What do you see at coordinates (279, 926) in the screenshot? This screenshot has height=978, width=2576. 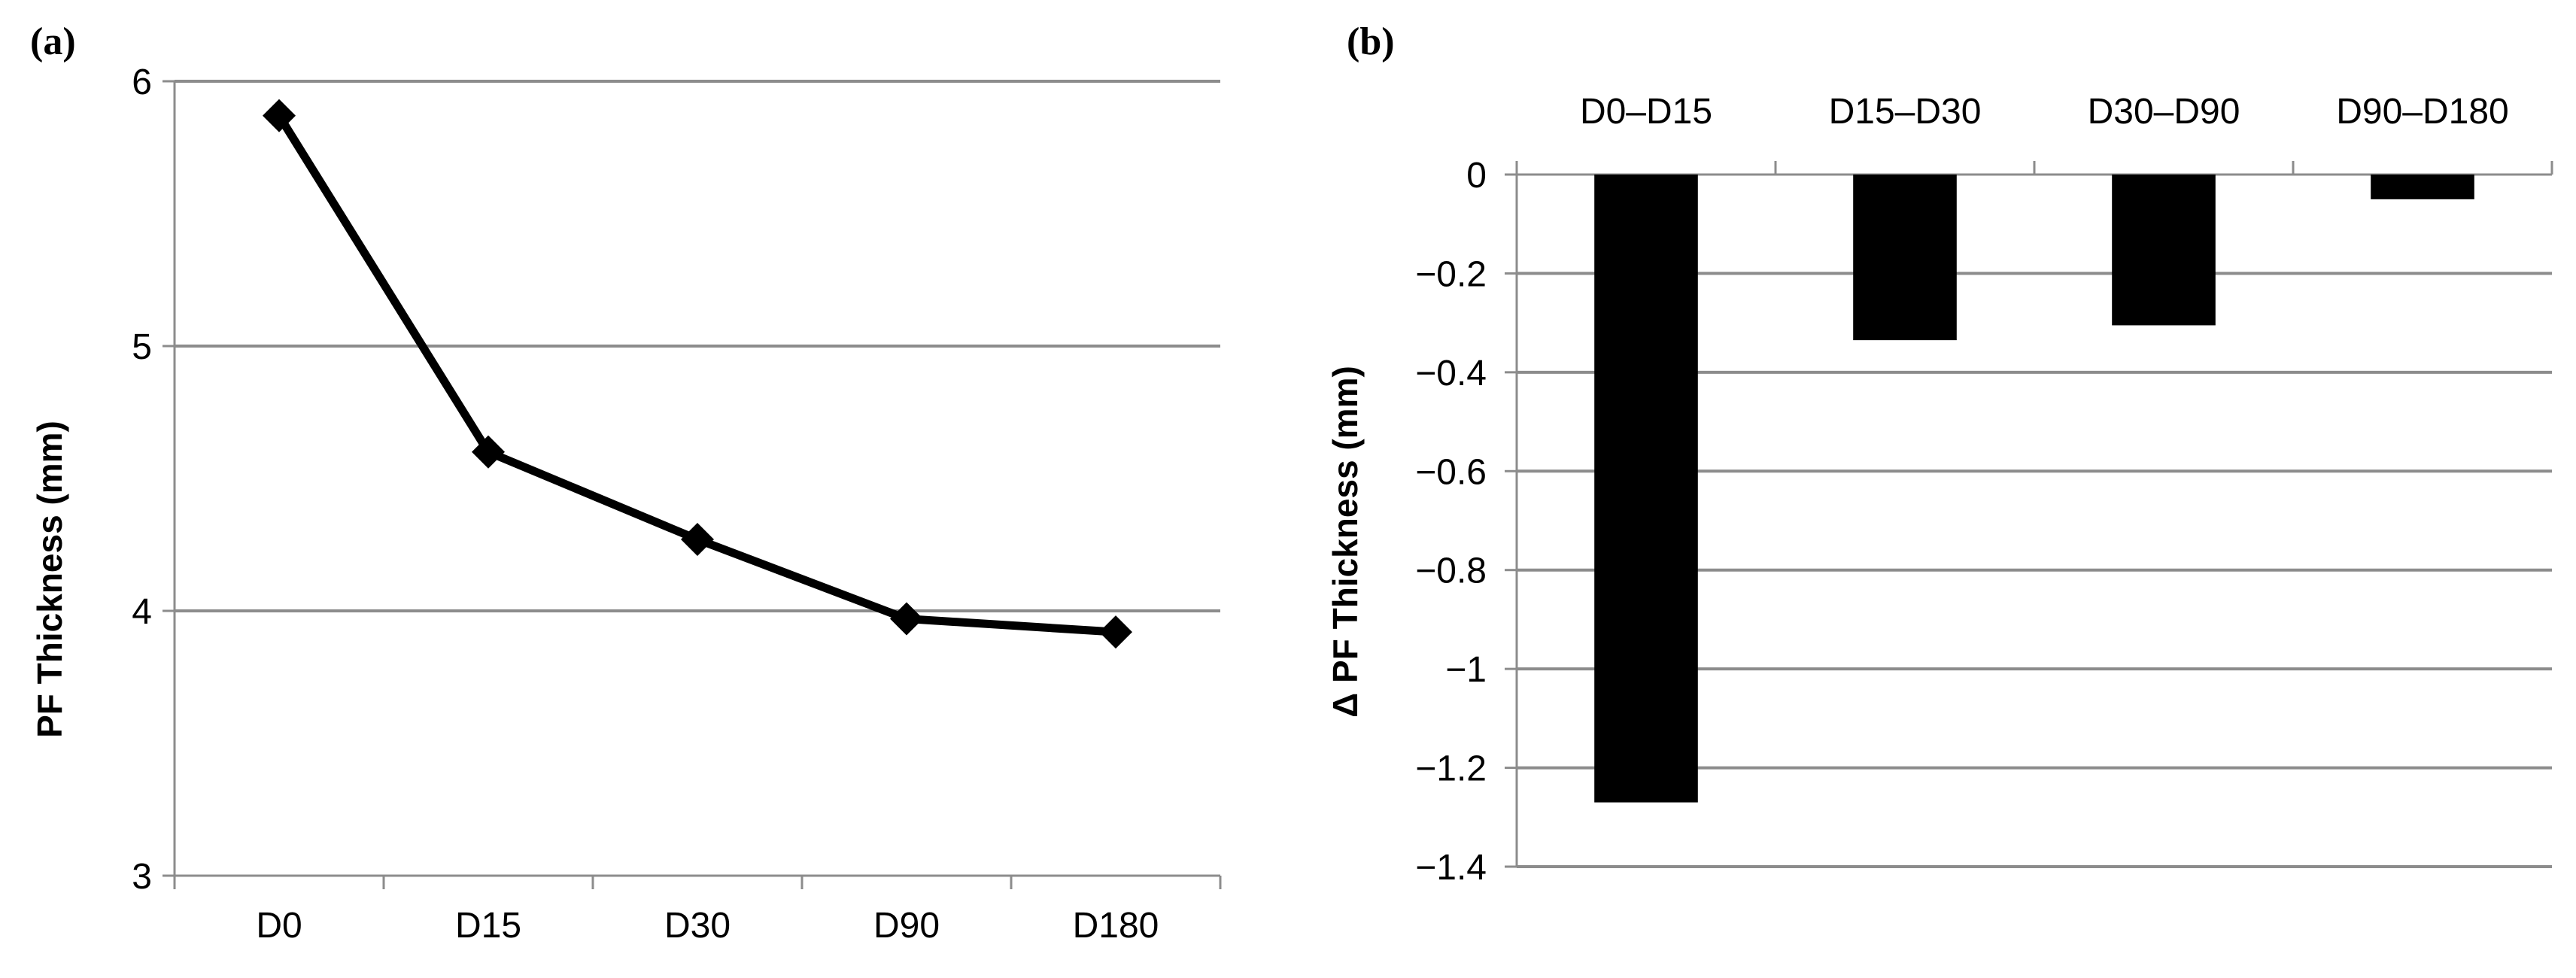 I see `x-tick-label-a-D0: D0` at bounding box center [279, 926].